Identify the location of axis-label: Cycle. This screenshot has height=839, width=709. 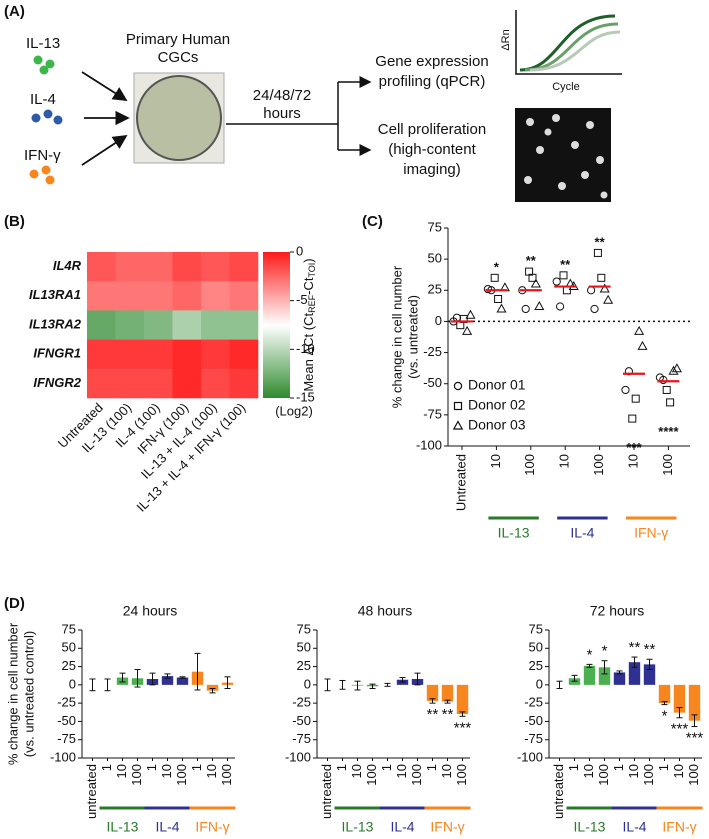
(566, 87).